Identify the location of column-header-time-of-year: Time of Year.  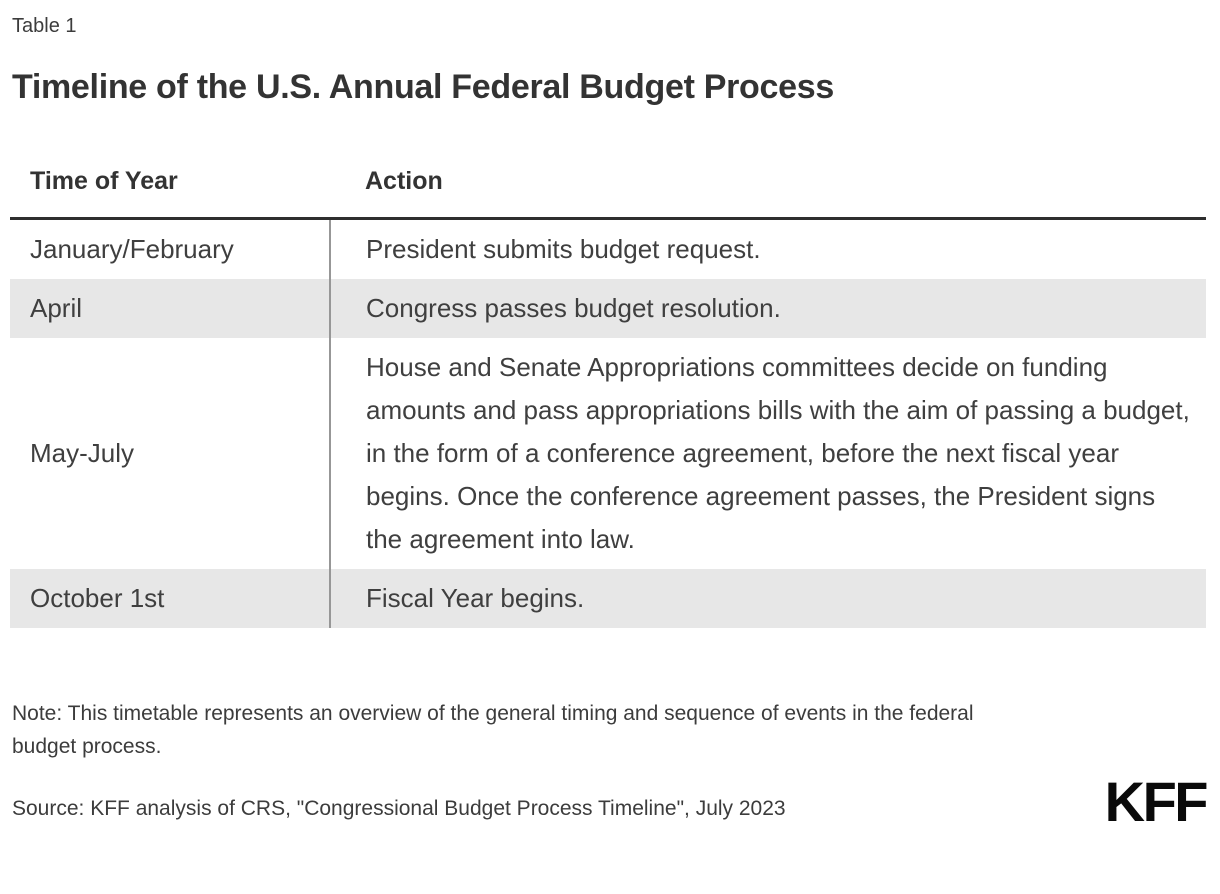
(170, 186).